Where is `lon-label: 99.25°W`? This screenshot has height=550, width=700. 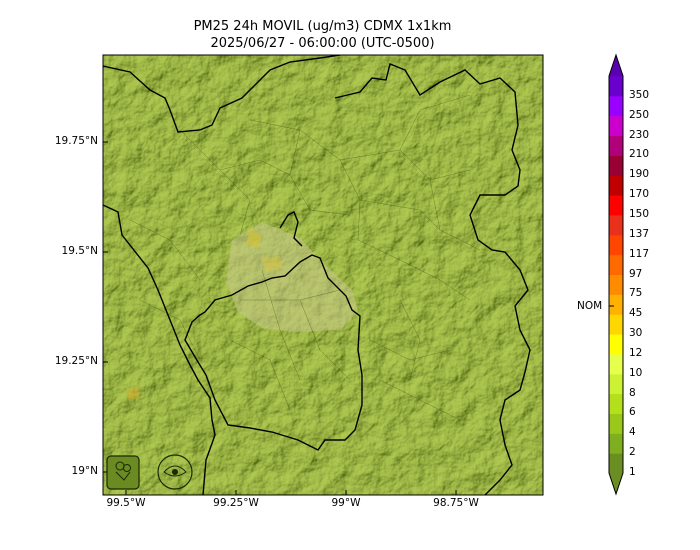
lon-label: 99.25°W is located at coordinates (236, 503).